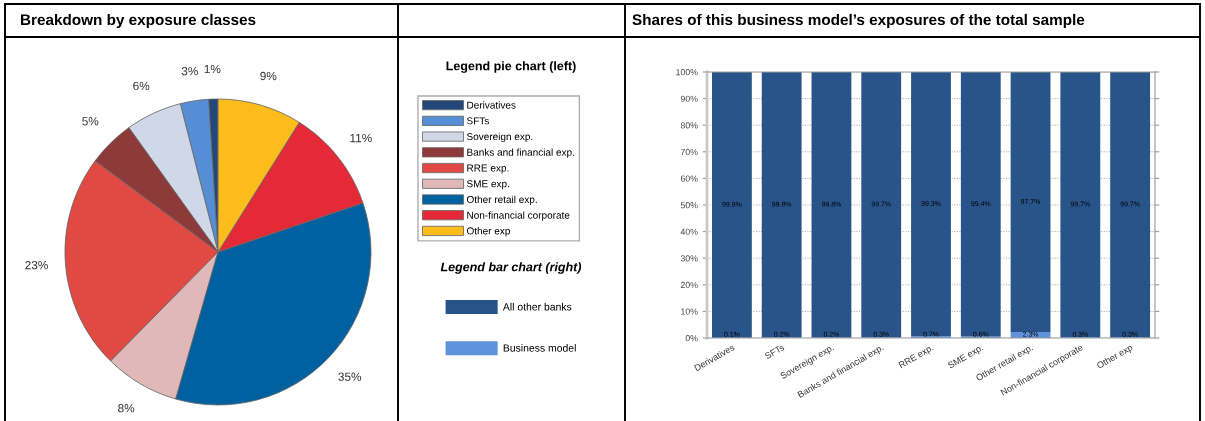 The height and width of the screenshot is (421, 1205). What do you see at coordinates (488, 169) in the screenshot?
I see `legend-label: RRE exp.` at bounding box center [488, 169].